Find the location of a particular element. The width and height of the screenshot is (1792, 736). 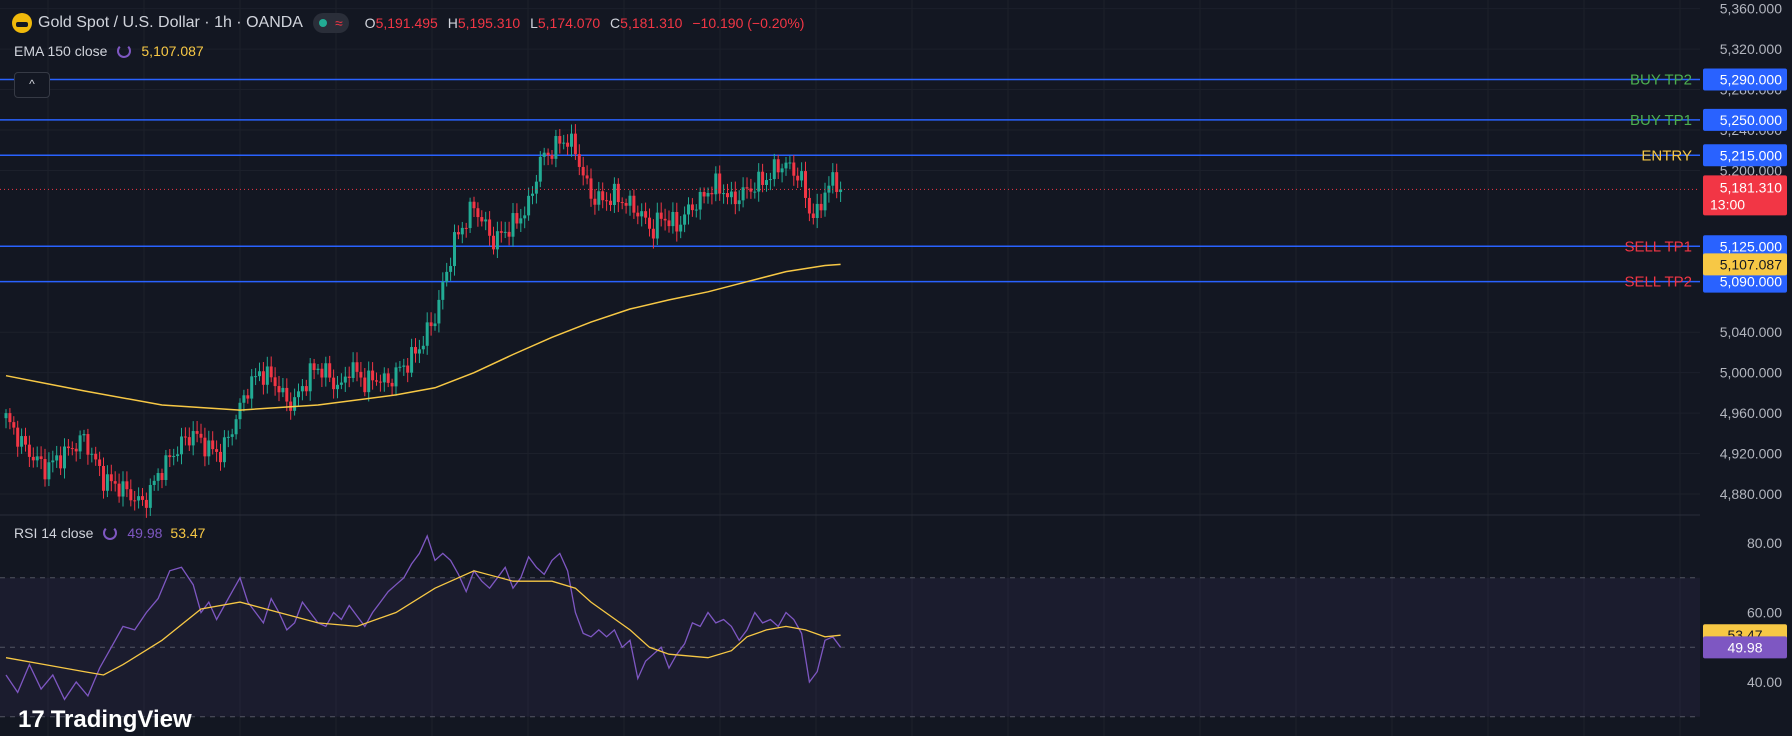

market-status-pill: ≈ is located at coordinates (330, 23).